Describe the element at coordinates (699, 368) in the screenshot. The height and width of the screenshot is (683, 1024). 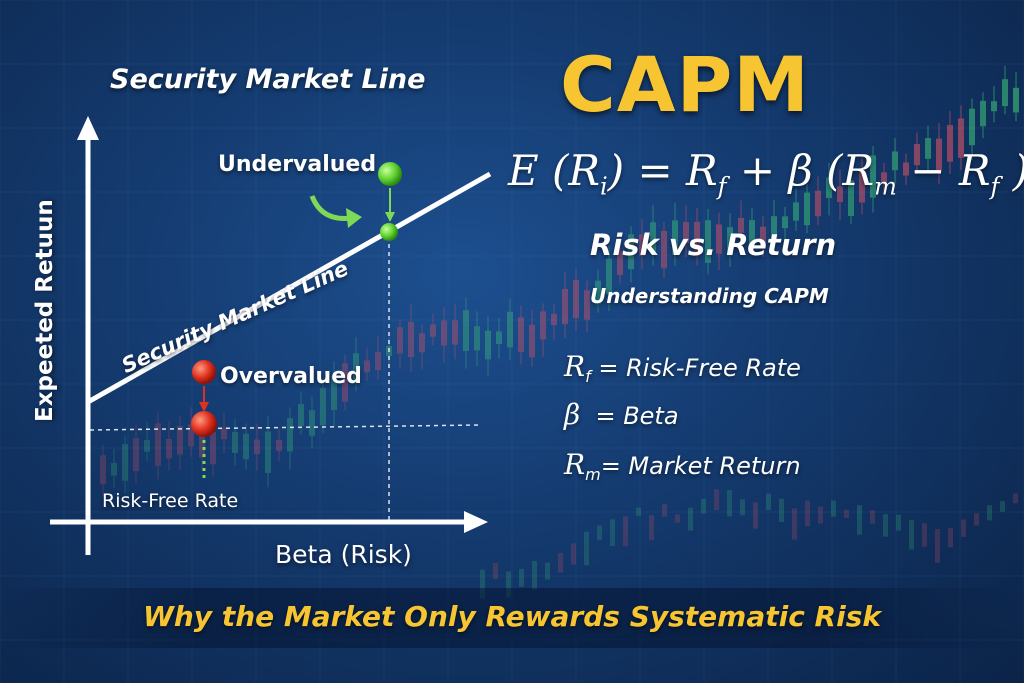
I see `legend-rf-text: = Risk-Free Rate` at that location.